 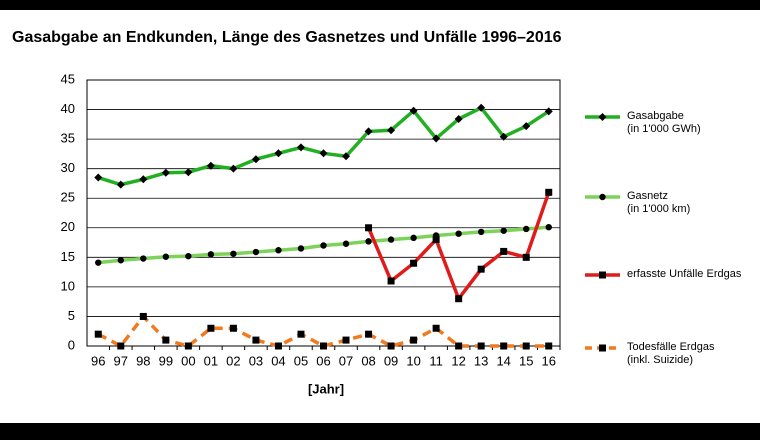 What do you see at coordinates (503, 360) in the screenshot?
I see `x-tick-label: 14` at bounding box center [503, 360].